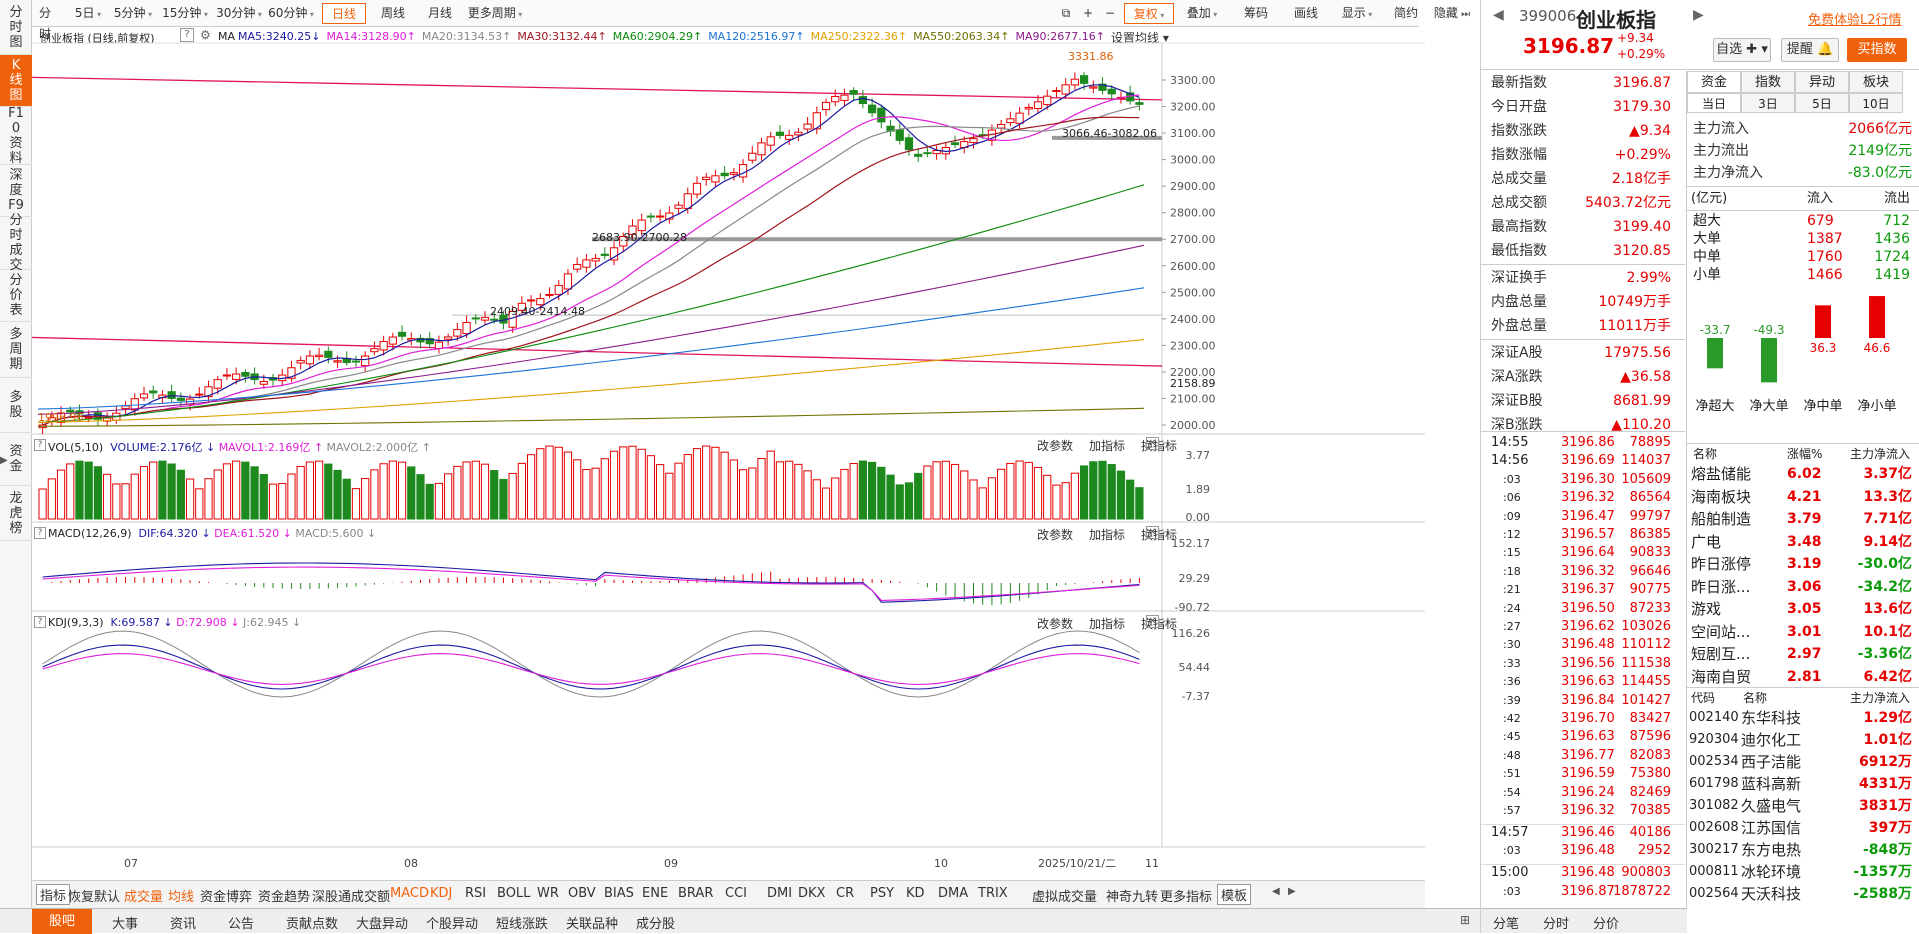 The width and height of the screenshot is (1919, 934). I want to click on panel-btn-0-1: 加指标, so click(1107, 446).